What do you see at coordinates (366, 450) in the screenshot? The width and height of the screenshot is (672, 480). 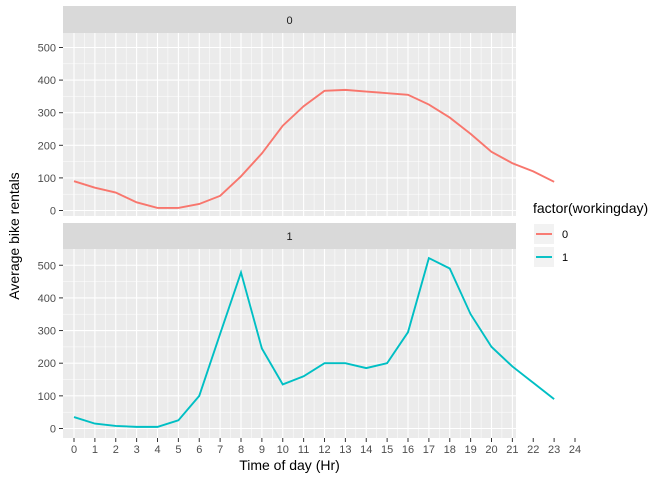 I see `x-tick-label: 14` at bounding box center [366, 450].